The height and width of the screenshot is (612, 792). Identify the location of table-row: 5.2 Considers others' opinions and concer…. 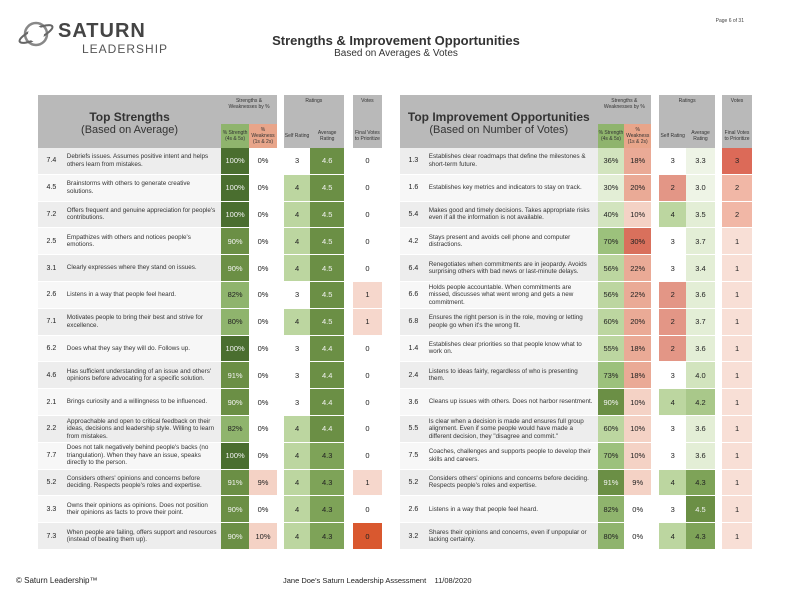
(210, 483).